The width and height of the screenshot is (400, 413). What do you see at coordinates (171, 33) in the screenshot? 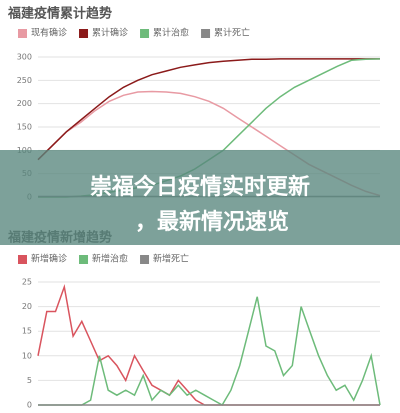
I see `legend-label: 累计治愈` at bounding box center [171, 33].